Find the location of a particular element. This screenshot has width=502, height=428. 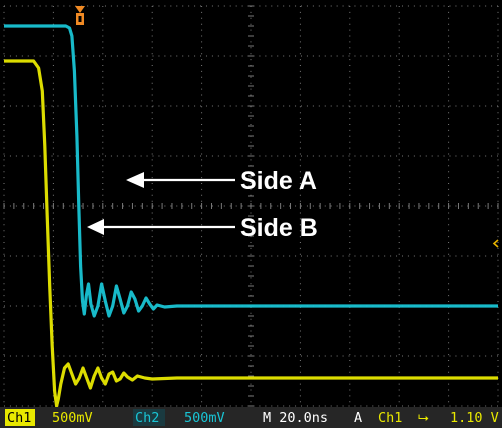

ch2-label: Ch2 is located at coordinates (147, 418).